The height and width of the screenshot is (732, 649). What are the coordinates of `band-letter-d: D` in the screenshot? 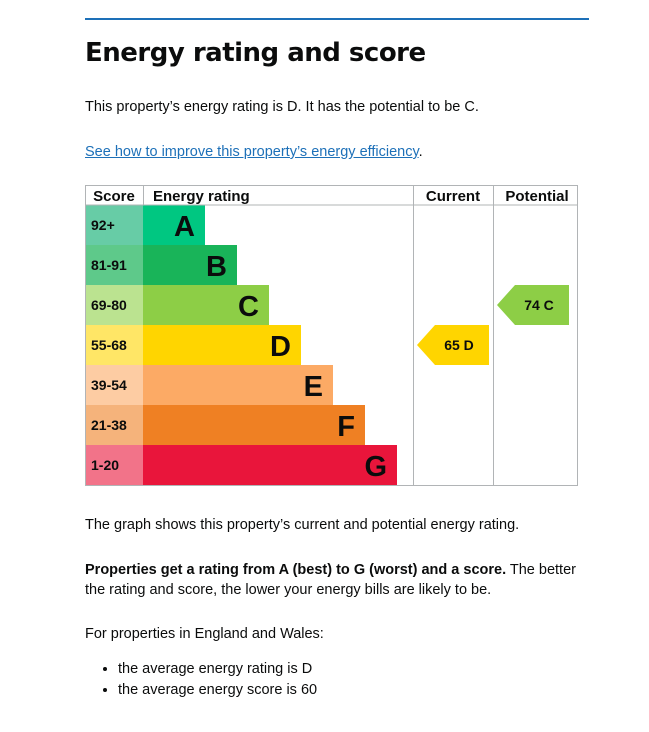 It's located at (280, 347).